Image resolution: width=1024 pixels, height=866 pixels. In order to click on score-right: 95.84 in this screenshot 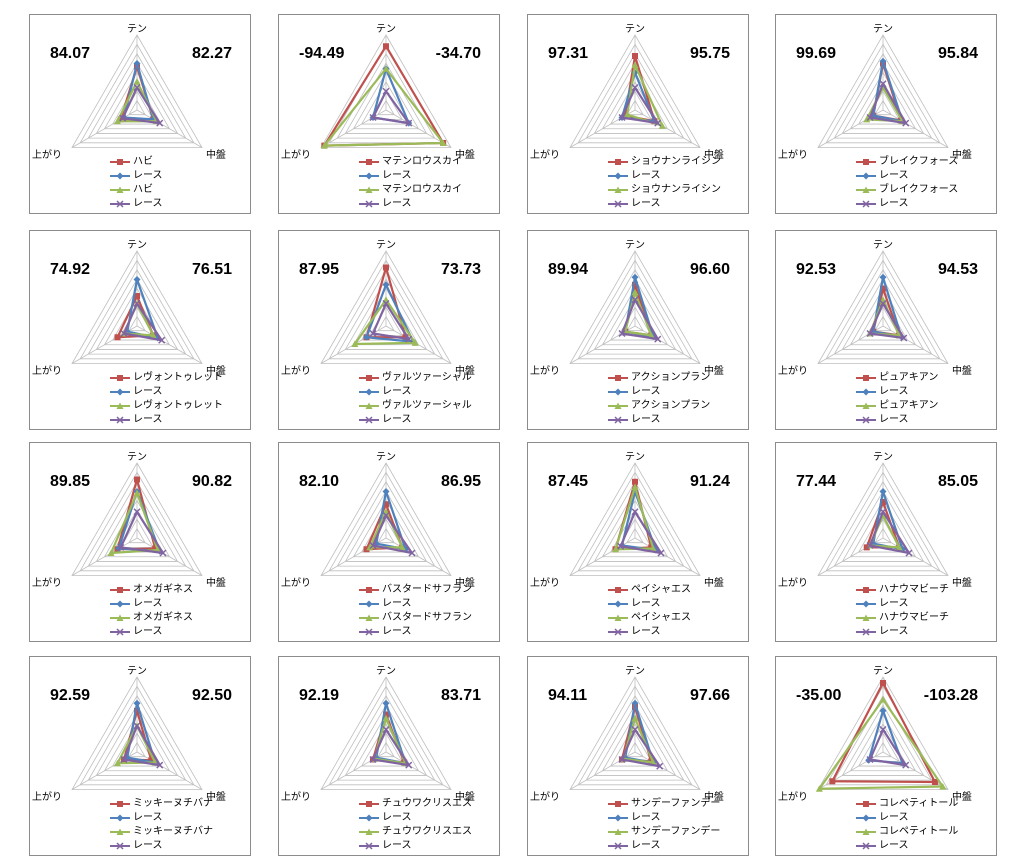, I will do `click(957, 53)`.